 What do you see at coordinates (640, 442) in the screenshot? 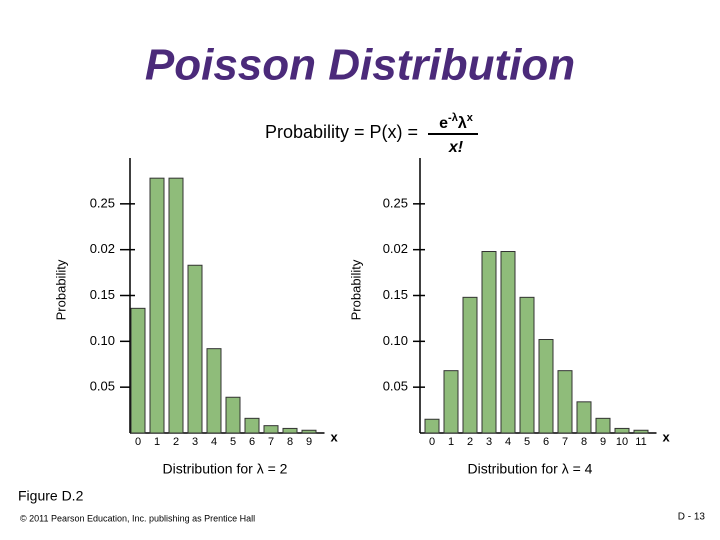
I see `x-tick-label: 11` at bounding box center [640, 442].